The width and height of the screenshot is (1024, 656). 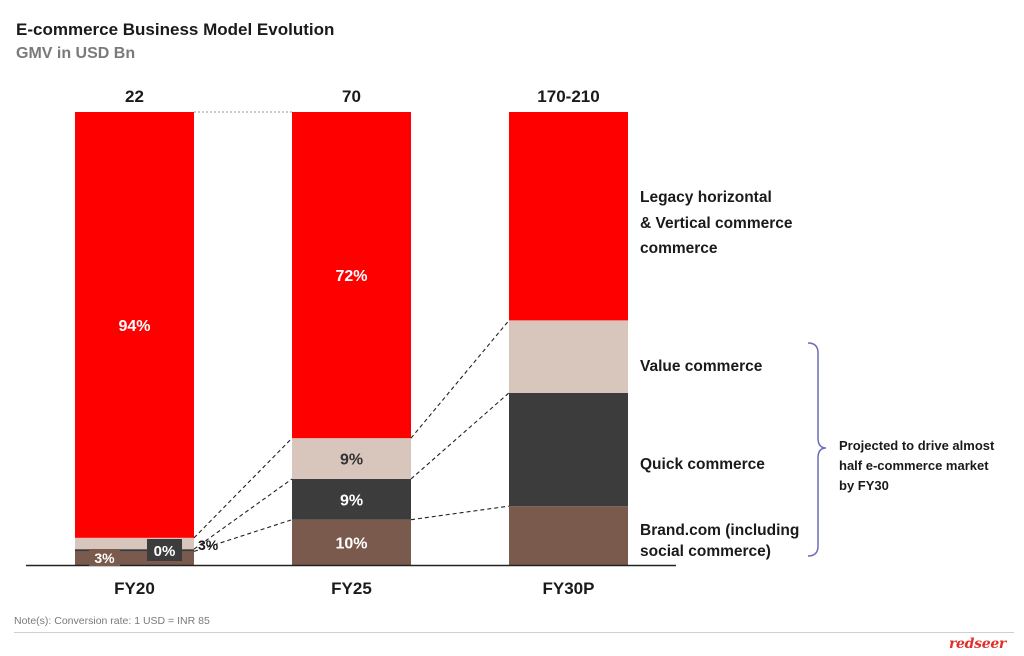 I want to click on connector-quick-fy25, so click(x=460, y=436).